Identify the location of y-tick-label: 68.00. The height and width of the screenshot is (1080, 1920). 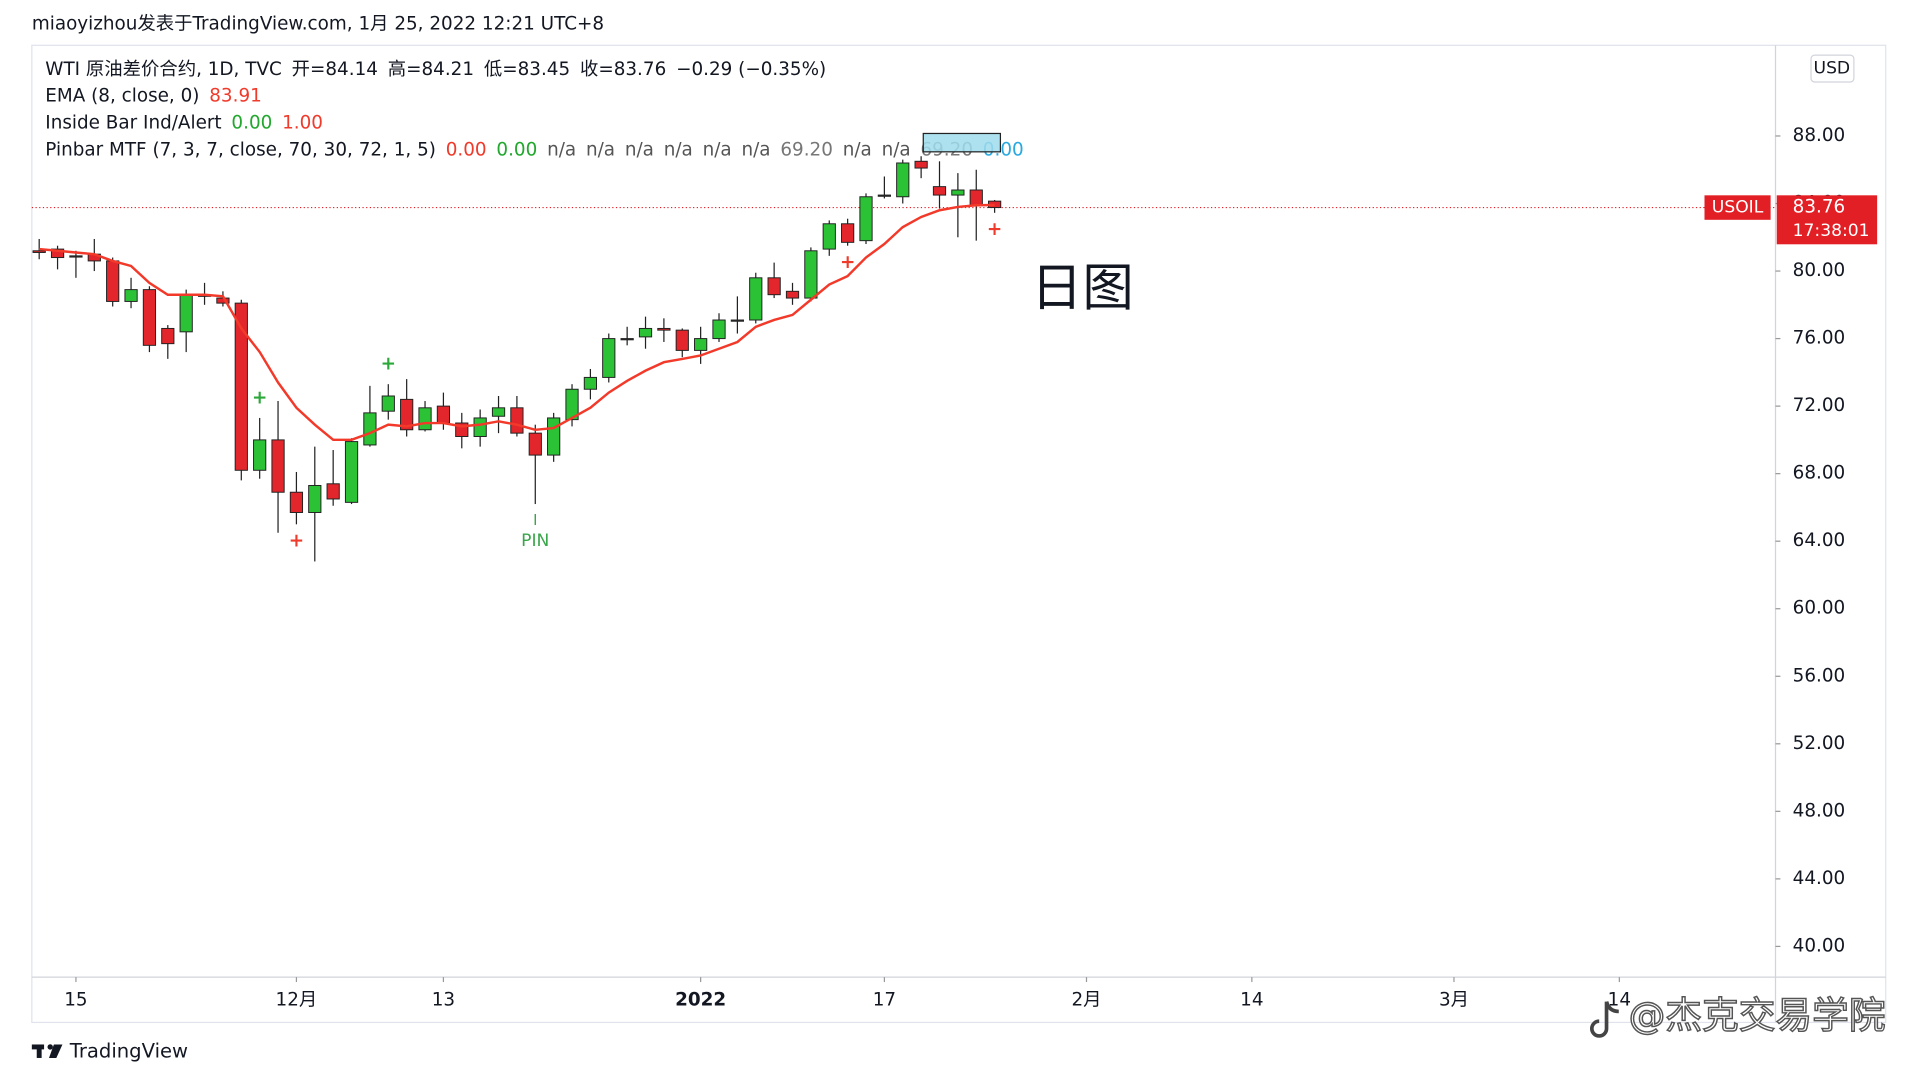
(1819, 473).